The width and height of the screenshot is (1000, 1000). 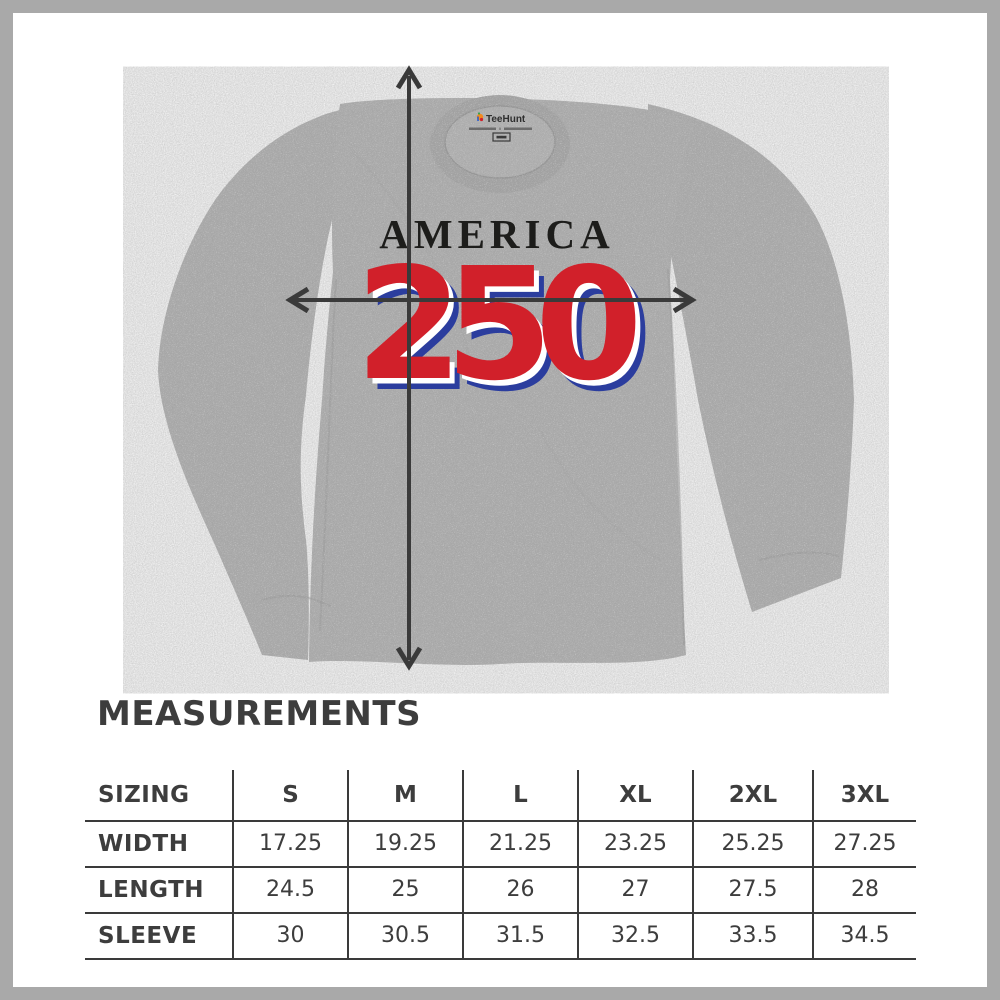 What do you see at coordinates (289, 795) in the screenshot?
I see `size-col-s: S` at bounding box center [289, 795].